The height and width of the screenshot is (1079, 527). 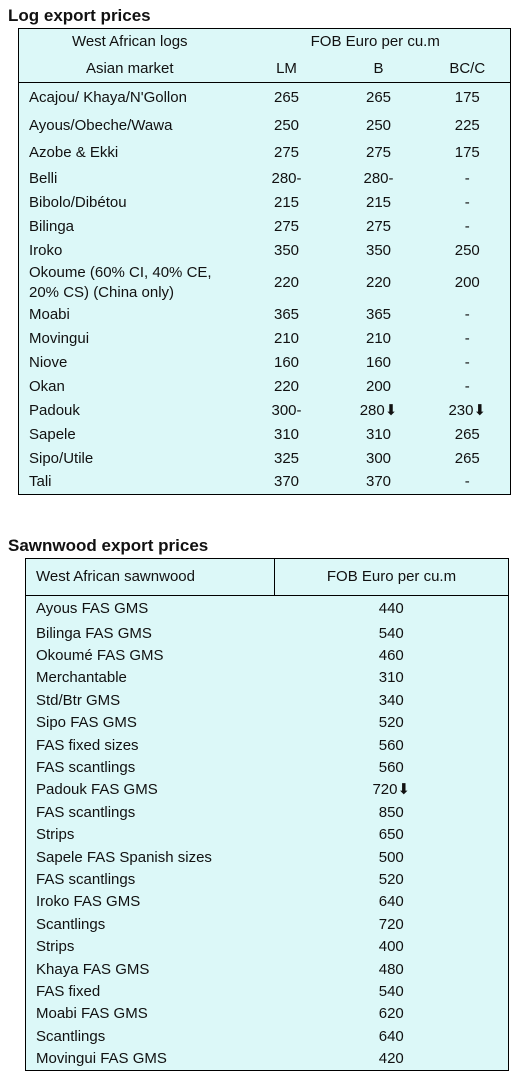 I want to click on table-row: Std/Btr GMS 340, so click(x=267, y=701).